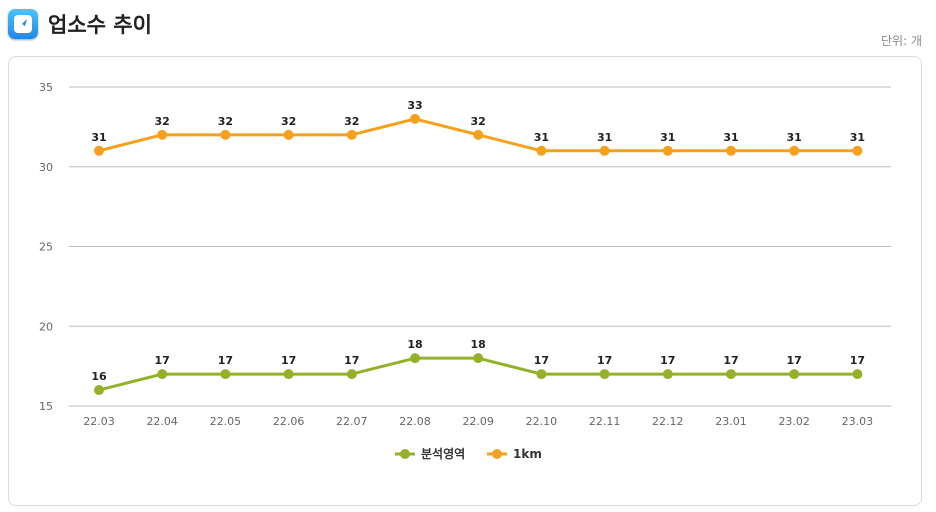 This screenshot has height=512, width=936. I want to click on header: 업소수 추이, so click(80, 24).